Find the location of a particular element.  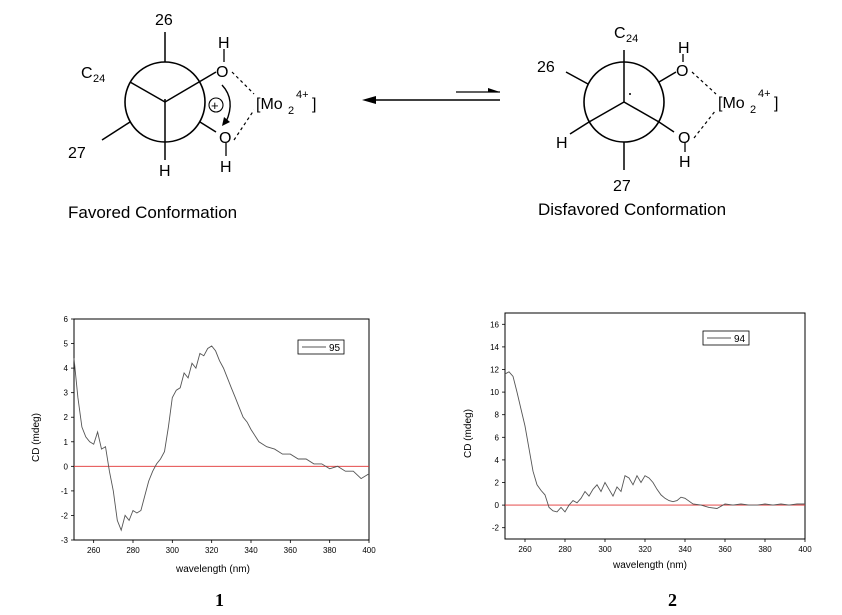

y-tick-label: 10 is located at coordinates (494, 392).